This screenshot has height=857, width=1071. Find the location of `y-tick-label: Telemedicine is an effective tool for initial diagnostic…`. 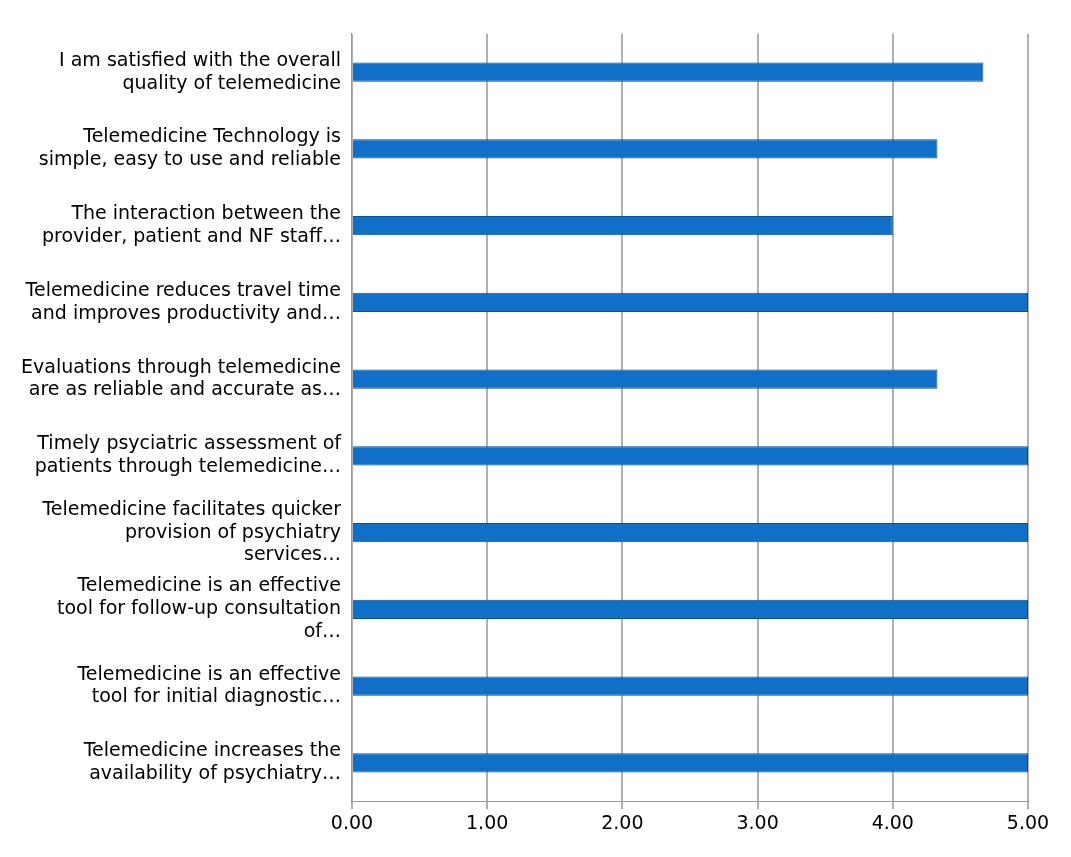

y-tick-label: Telemedicine is an effective tool for initial diagnostic… is located at coordinates (208, 684).